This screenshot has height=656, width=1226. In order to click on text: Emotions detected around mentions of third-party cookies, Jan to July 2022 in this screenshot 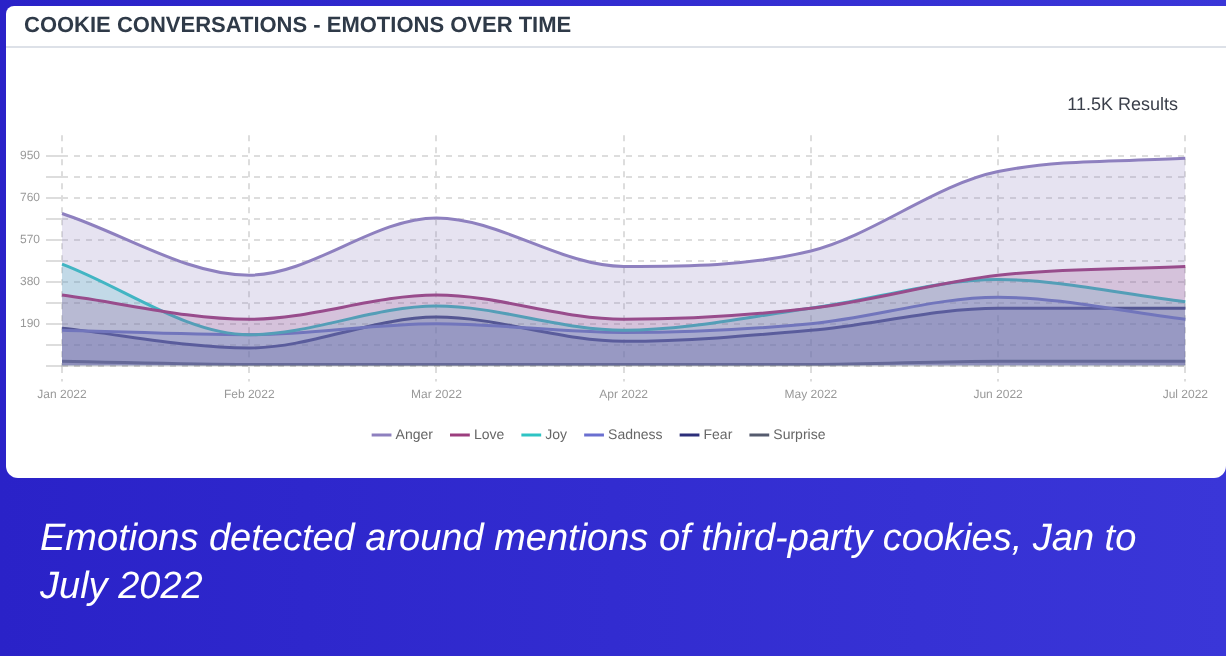, I will do `click(589, 564)`.